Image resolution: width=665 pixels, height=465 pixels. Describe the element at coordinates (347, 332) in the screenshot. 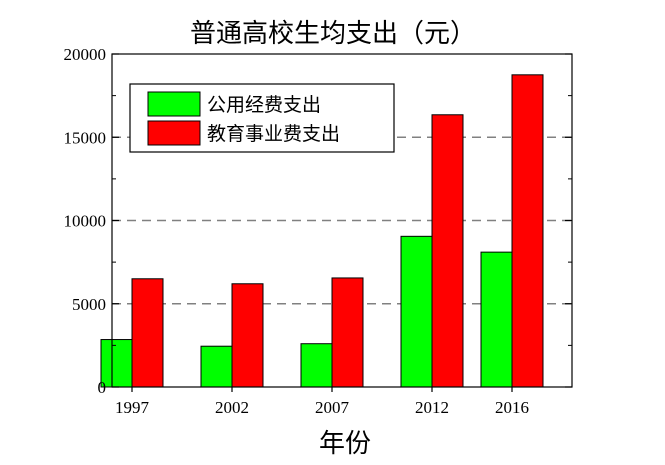

I see `bar-education-2007` at that location.